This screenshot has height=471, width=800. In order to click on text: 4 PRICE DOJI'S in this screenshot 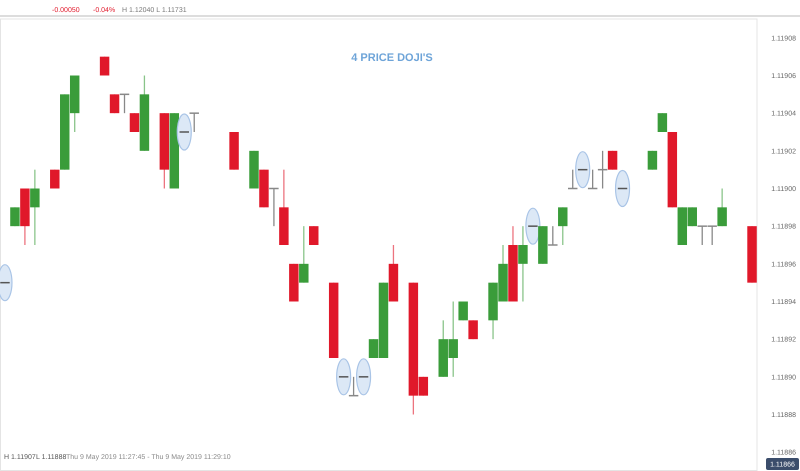, I will do `click(392, 58)`.